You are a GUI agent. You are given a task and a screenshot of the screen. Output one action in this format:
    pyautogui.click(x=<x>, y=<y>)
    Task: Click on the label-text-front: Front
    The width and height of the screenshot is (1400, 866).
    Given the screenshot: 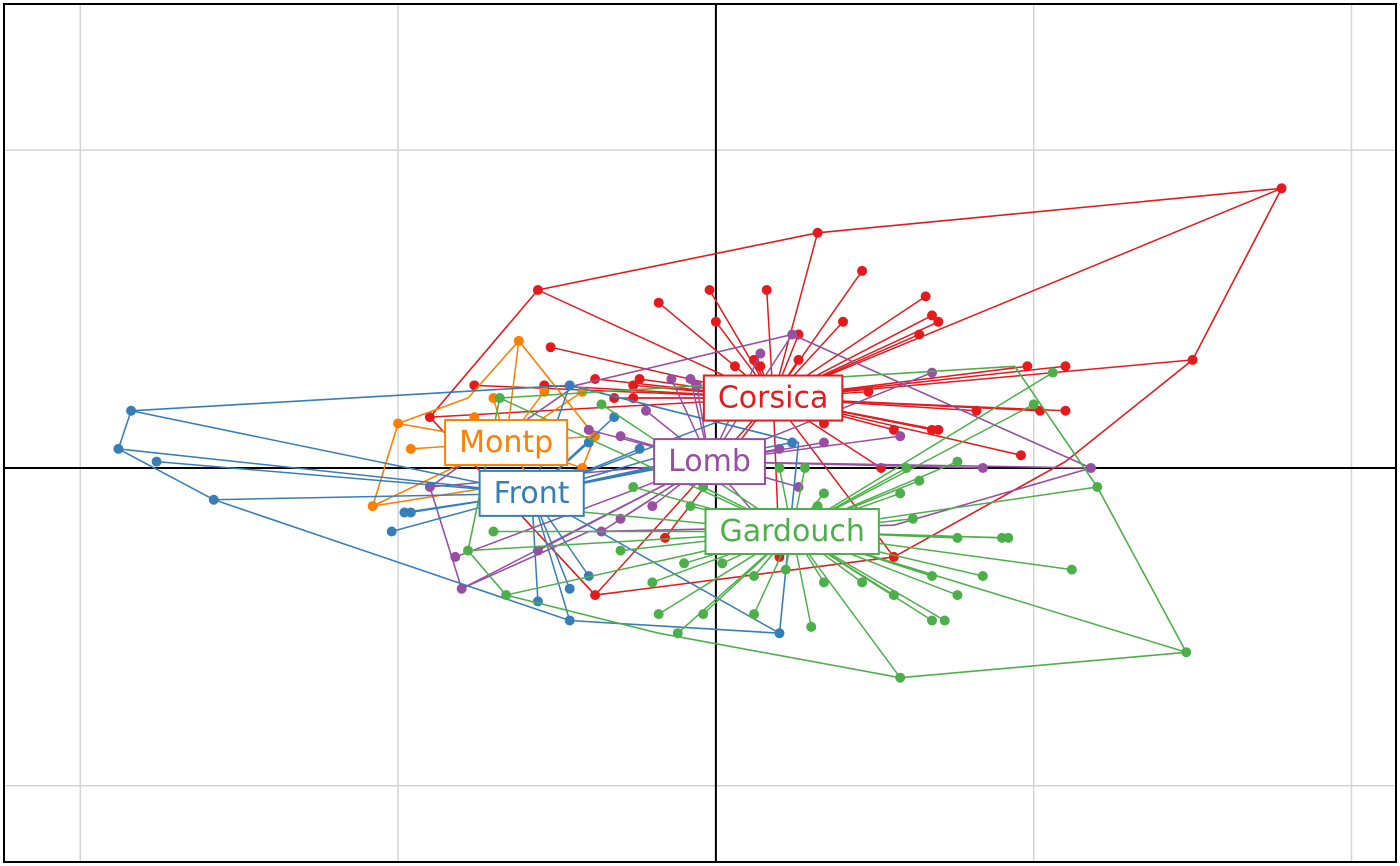 What is the action you would take?
    pyautogui.click(x=532, y=493)
    